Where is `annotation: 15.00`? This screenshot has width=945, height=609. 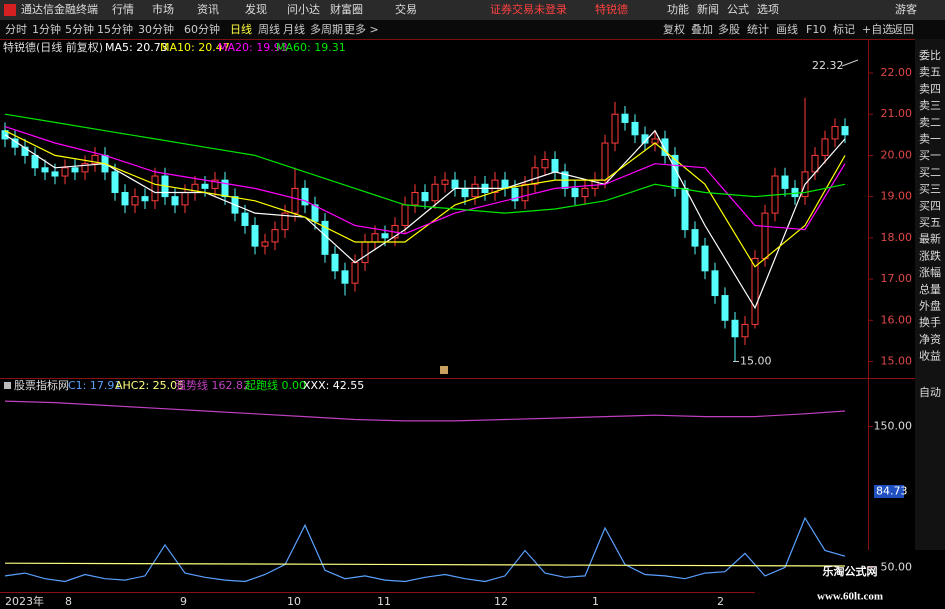 annotation: 15.00 is located at coordinates (756, 361).